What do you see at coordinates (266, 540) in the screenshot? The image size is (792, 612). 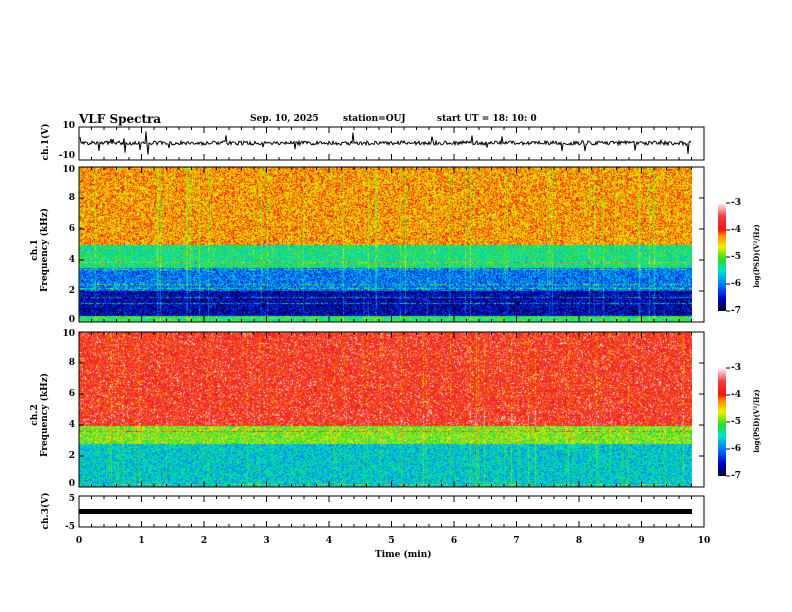 I see `x-tick-label: 3` at bounding box center [266, 540].